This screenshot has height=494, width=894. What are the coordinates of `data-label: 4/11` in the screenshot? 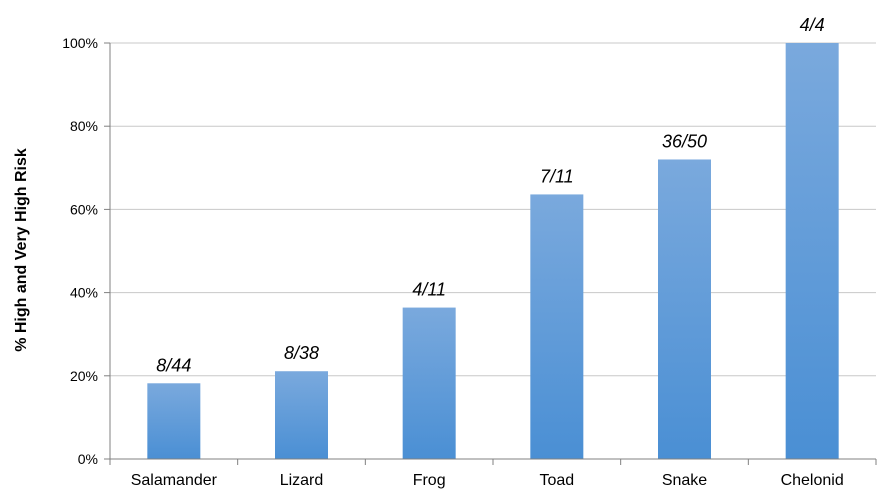 It's located at (429, 290).